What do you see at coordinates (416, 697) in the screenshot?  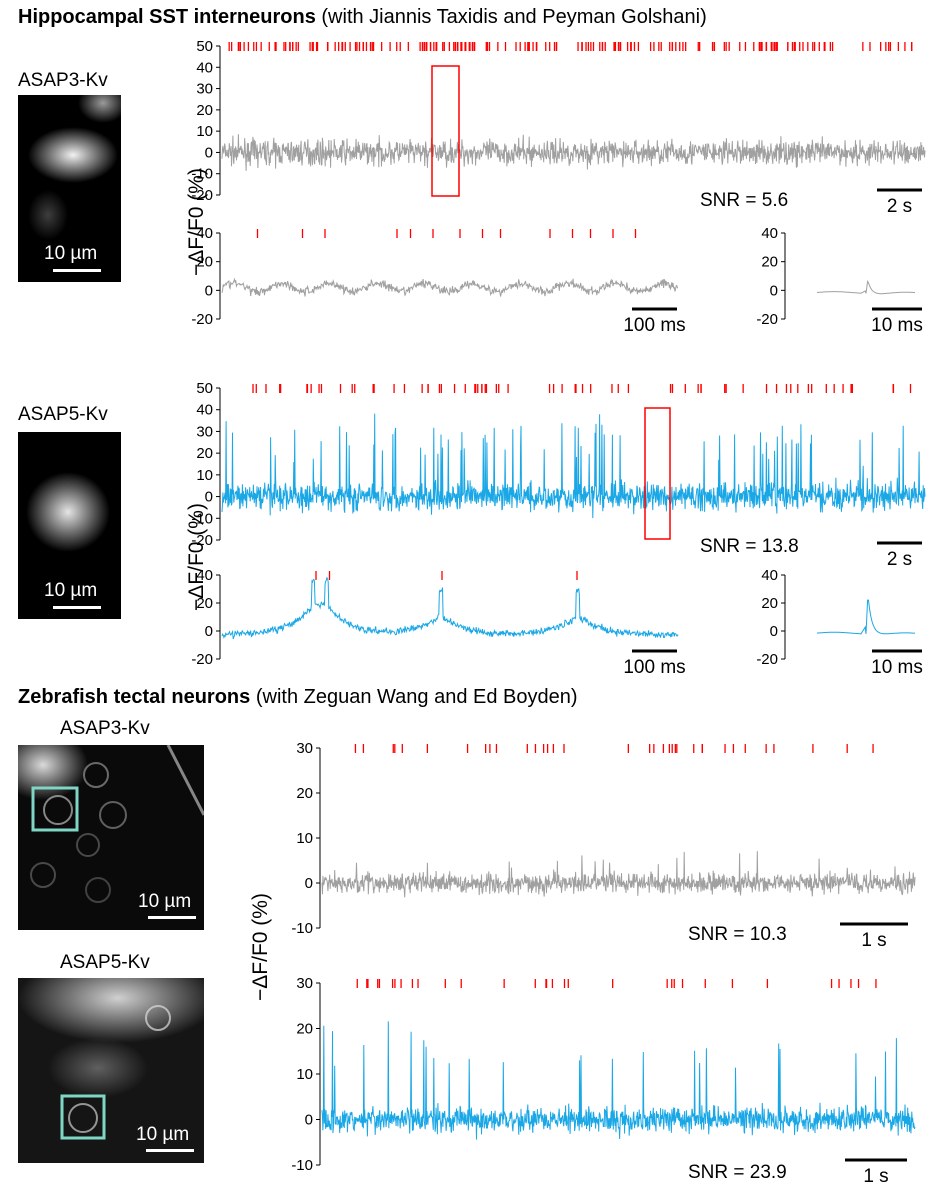 I see `zebra-title-credit: (with Zeguan Wang and Ed Boyden)` at bounding box center [416, 697].